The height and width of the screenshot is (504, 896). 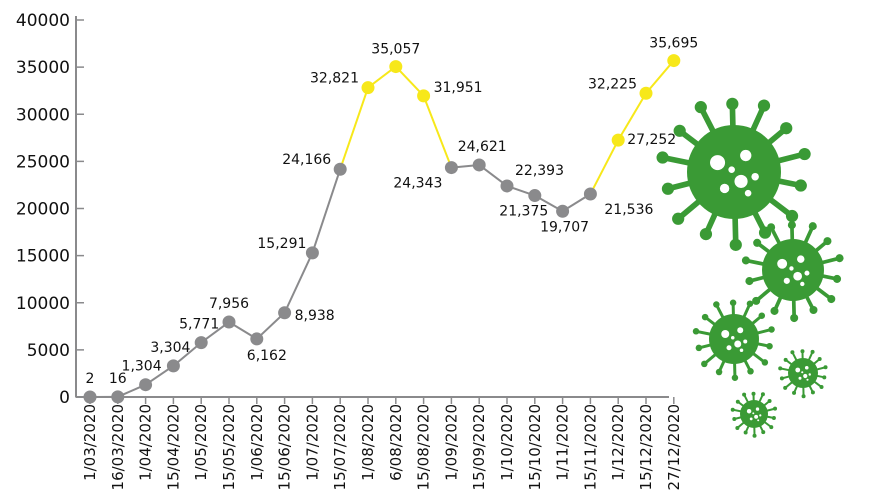 What do you see at coordinates (340, 447) in the screenshot?
I see `x-tick-label: 15/07/2020` at bounding box center [340, 447].